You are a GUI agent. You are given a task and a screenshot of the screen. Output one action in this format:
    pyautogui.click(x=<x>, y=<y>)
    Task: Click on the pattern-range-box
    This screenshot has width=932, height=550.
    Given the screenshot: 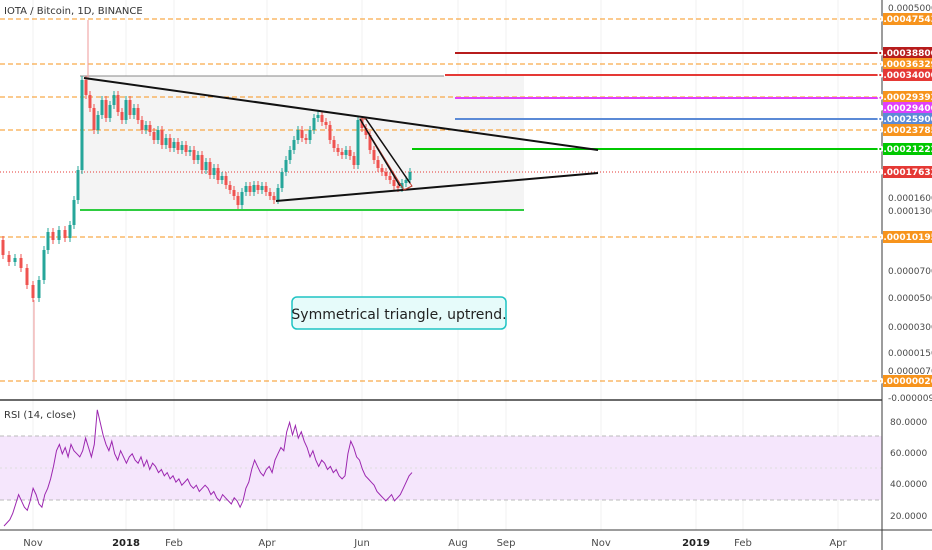 What is the action you would take?
    pyautogui.click(x=302, y=143)
    